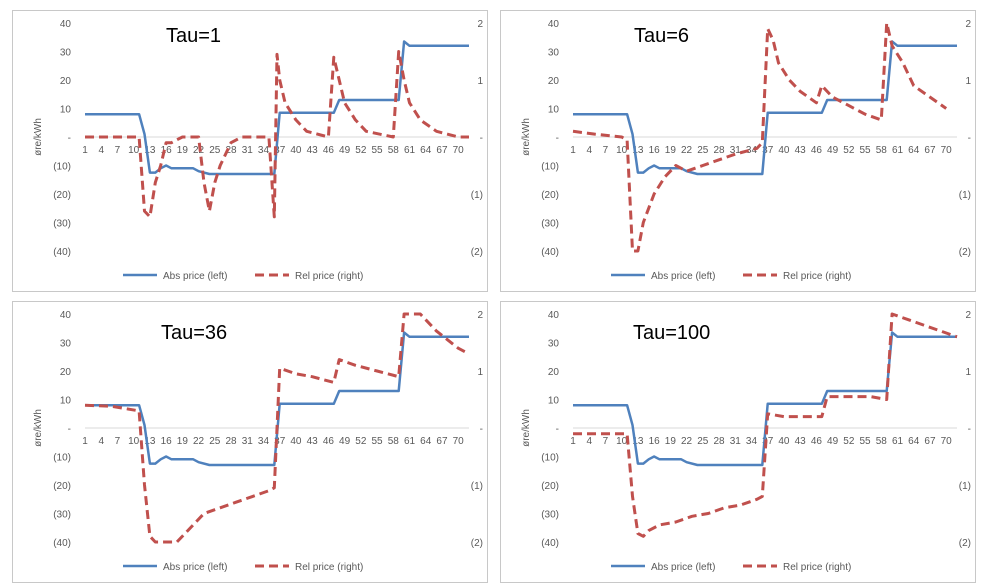 This screenshot has width=984, height=585. Describe the element at coordinates (345, 441) in the screenshot. I see `x-tick-label: 49` at that location.